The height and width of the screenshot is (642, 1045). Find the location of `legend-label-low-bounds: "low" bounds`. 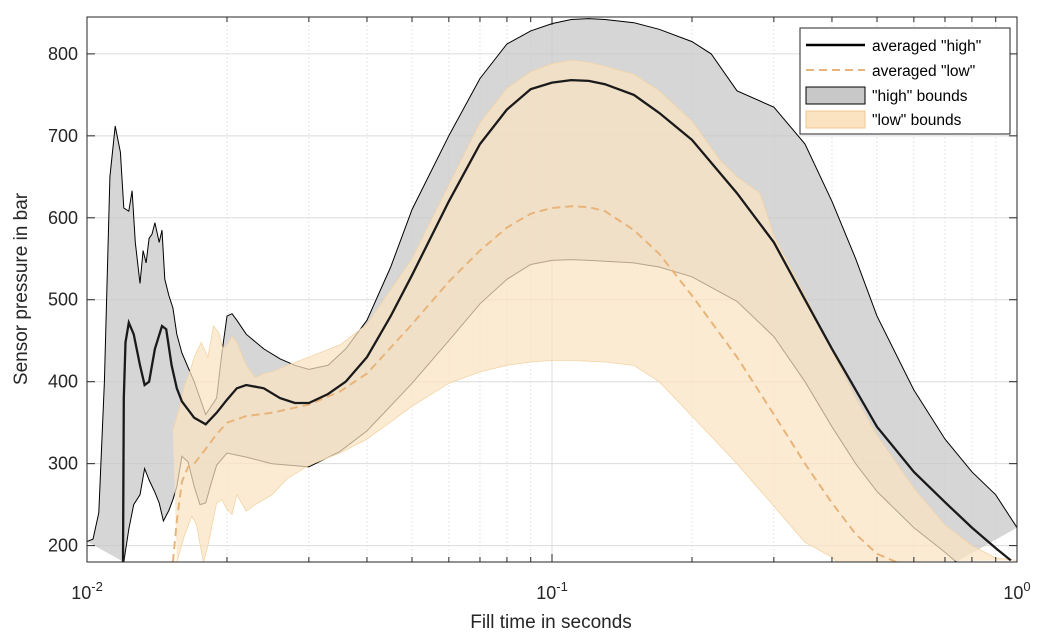

legend-label-low-bounds: "low" bounds is located at coordinates (917, 120).